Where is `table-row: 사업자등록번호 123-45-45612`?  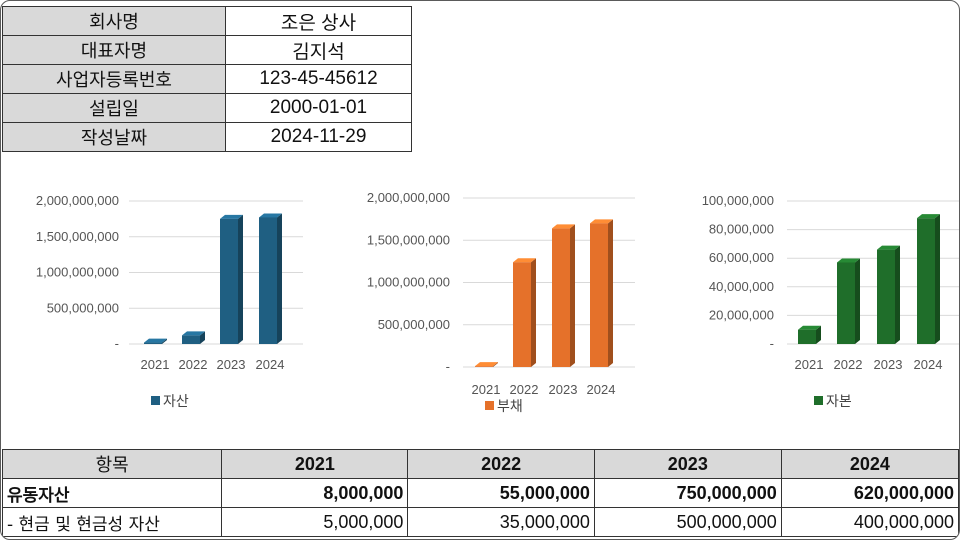
table-row: 사업자등록번호 123-45-45612 is located at coordinates (207, 79).